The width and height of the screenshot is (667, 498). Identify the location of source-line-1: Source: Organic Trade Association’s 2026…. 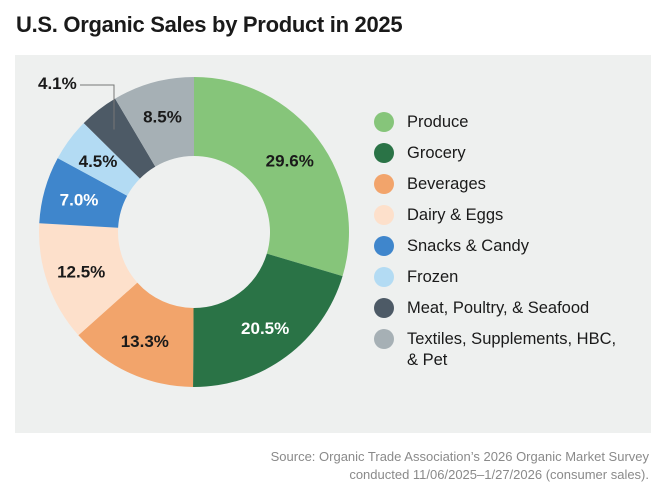
(459, 456).